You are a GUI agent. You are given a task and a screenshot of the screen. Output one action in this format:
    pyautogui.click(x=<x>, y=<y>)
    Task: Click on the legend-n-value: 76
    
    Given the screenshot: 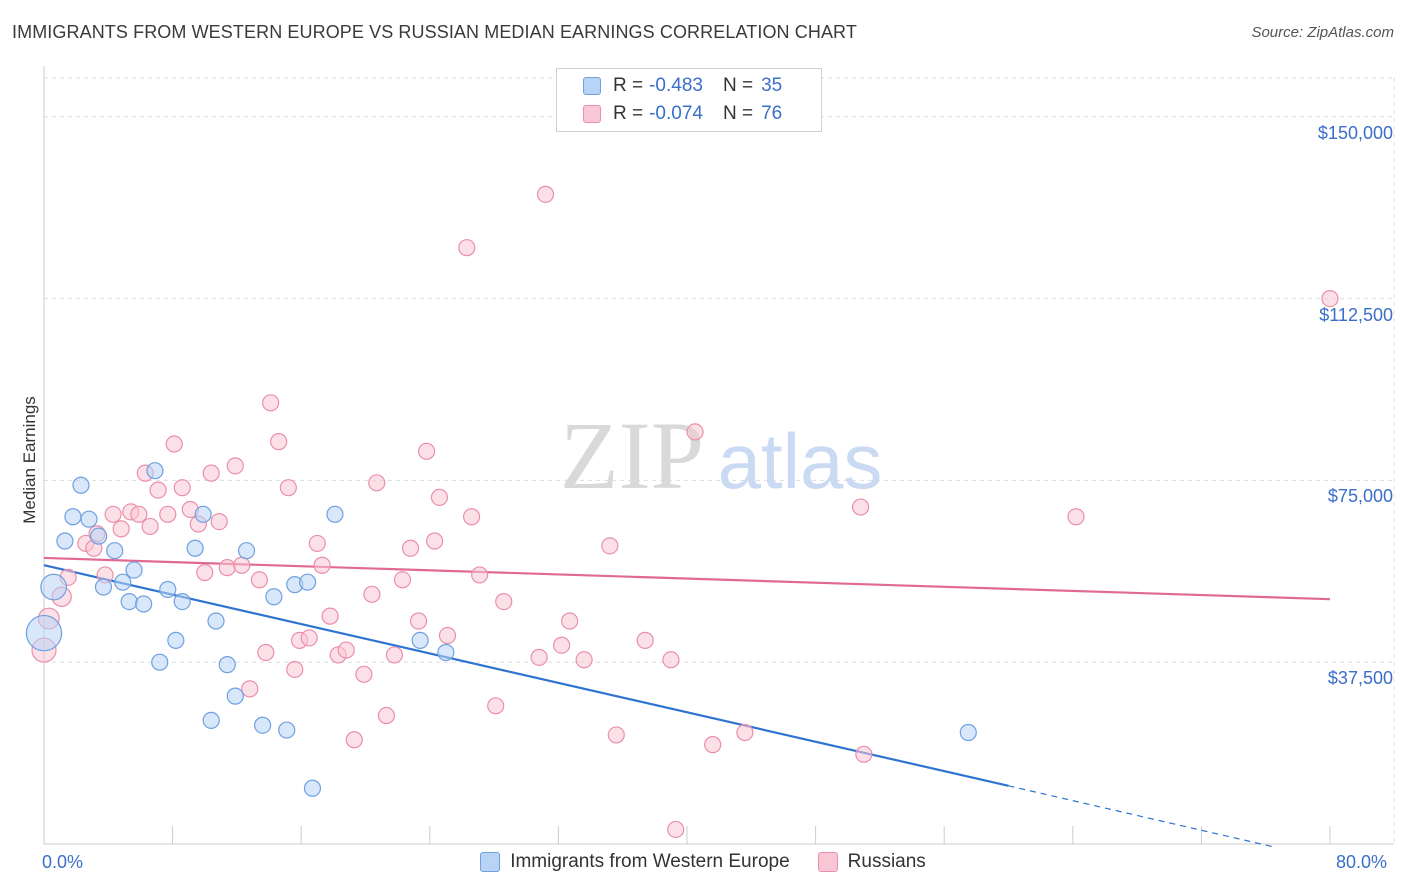 What is the action you would take?
    pyautogui.click(x=772, y=113)
    